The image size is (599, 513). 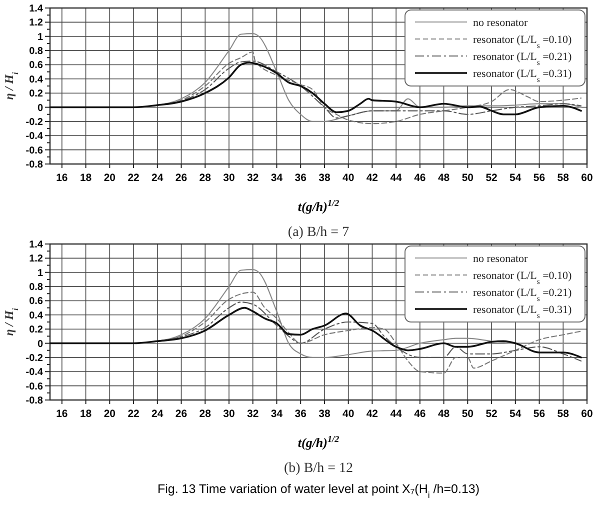 What do you see at coordinates (318, 491) in the screenshot?
I see `caption: Fig. 13 Time variation of water level at point X₇(H$_{i}$/h=0.13)` at bounding box center [318, 491].